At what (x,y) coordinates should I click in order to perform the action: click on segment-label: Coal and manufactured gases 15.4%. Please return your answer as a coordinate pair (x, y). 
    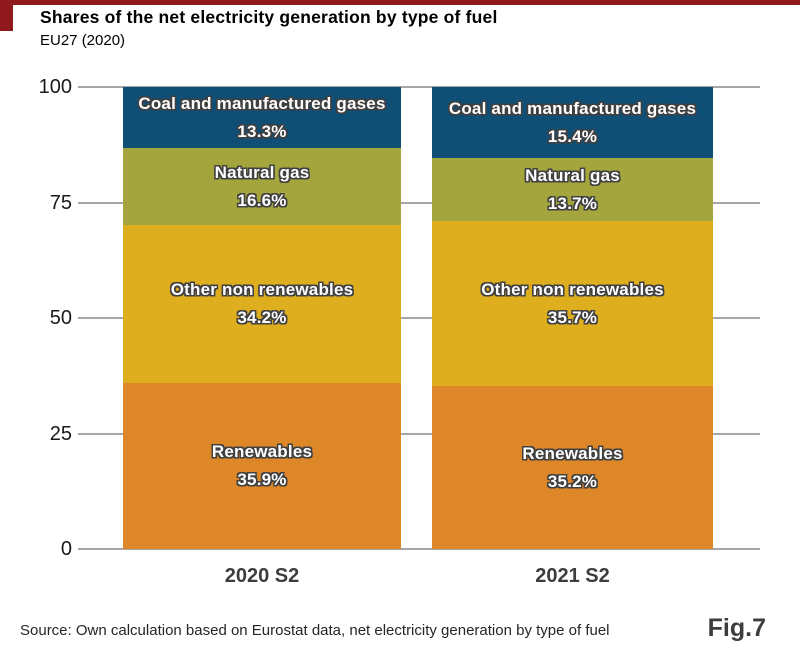
    Looking at the image, I should click on (572, 122).